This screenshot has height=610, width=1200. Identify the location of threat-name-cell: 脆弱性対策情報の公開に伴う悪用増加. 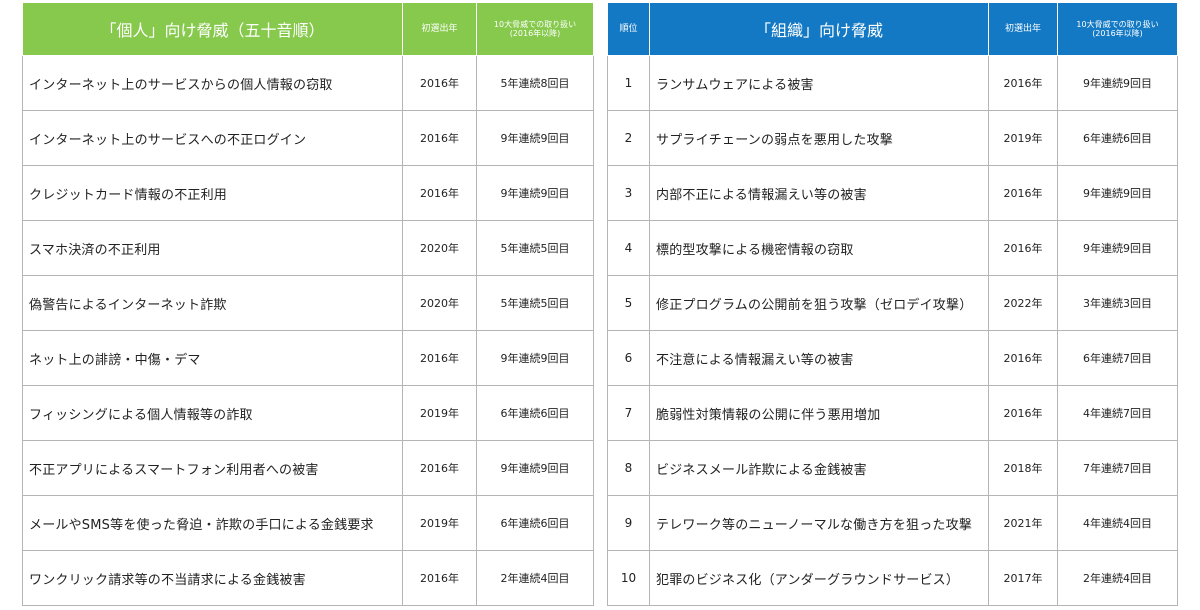
(819, 413).